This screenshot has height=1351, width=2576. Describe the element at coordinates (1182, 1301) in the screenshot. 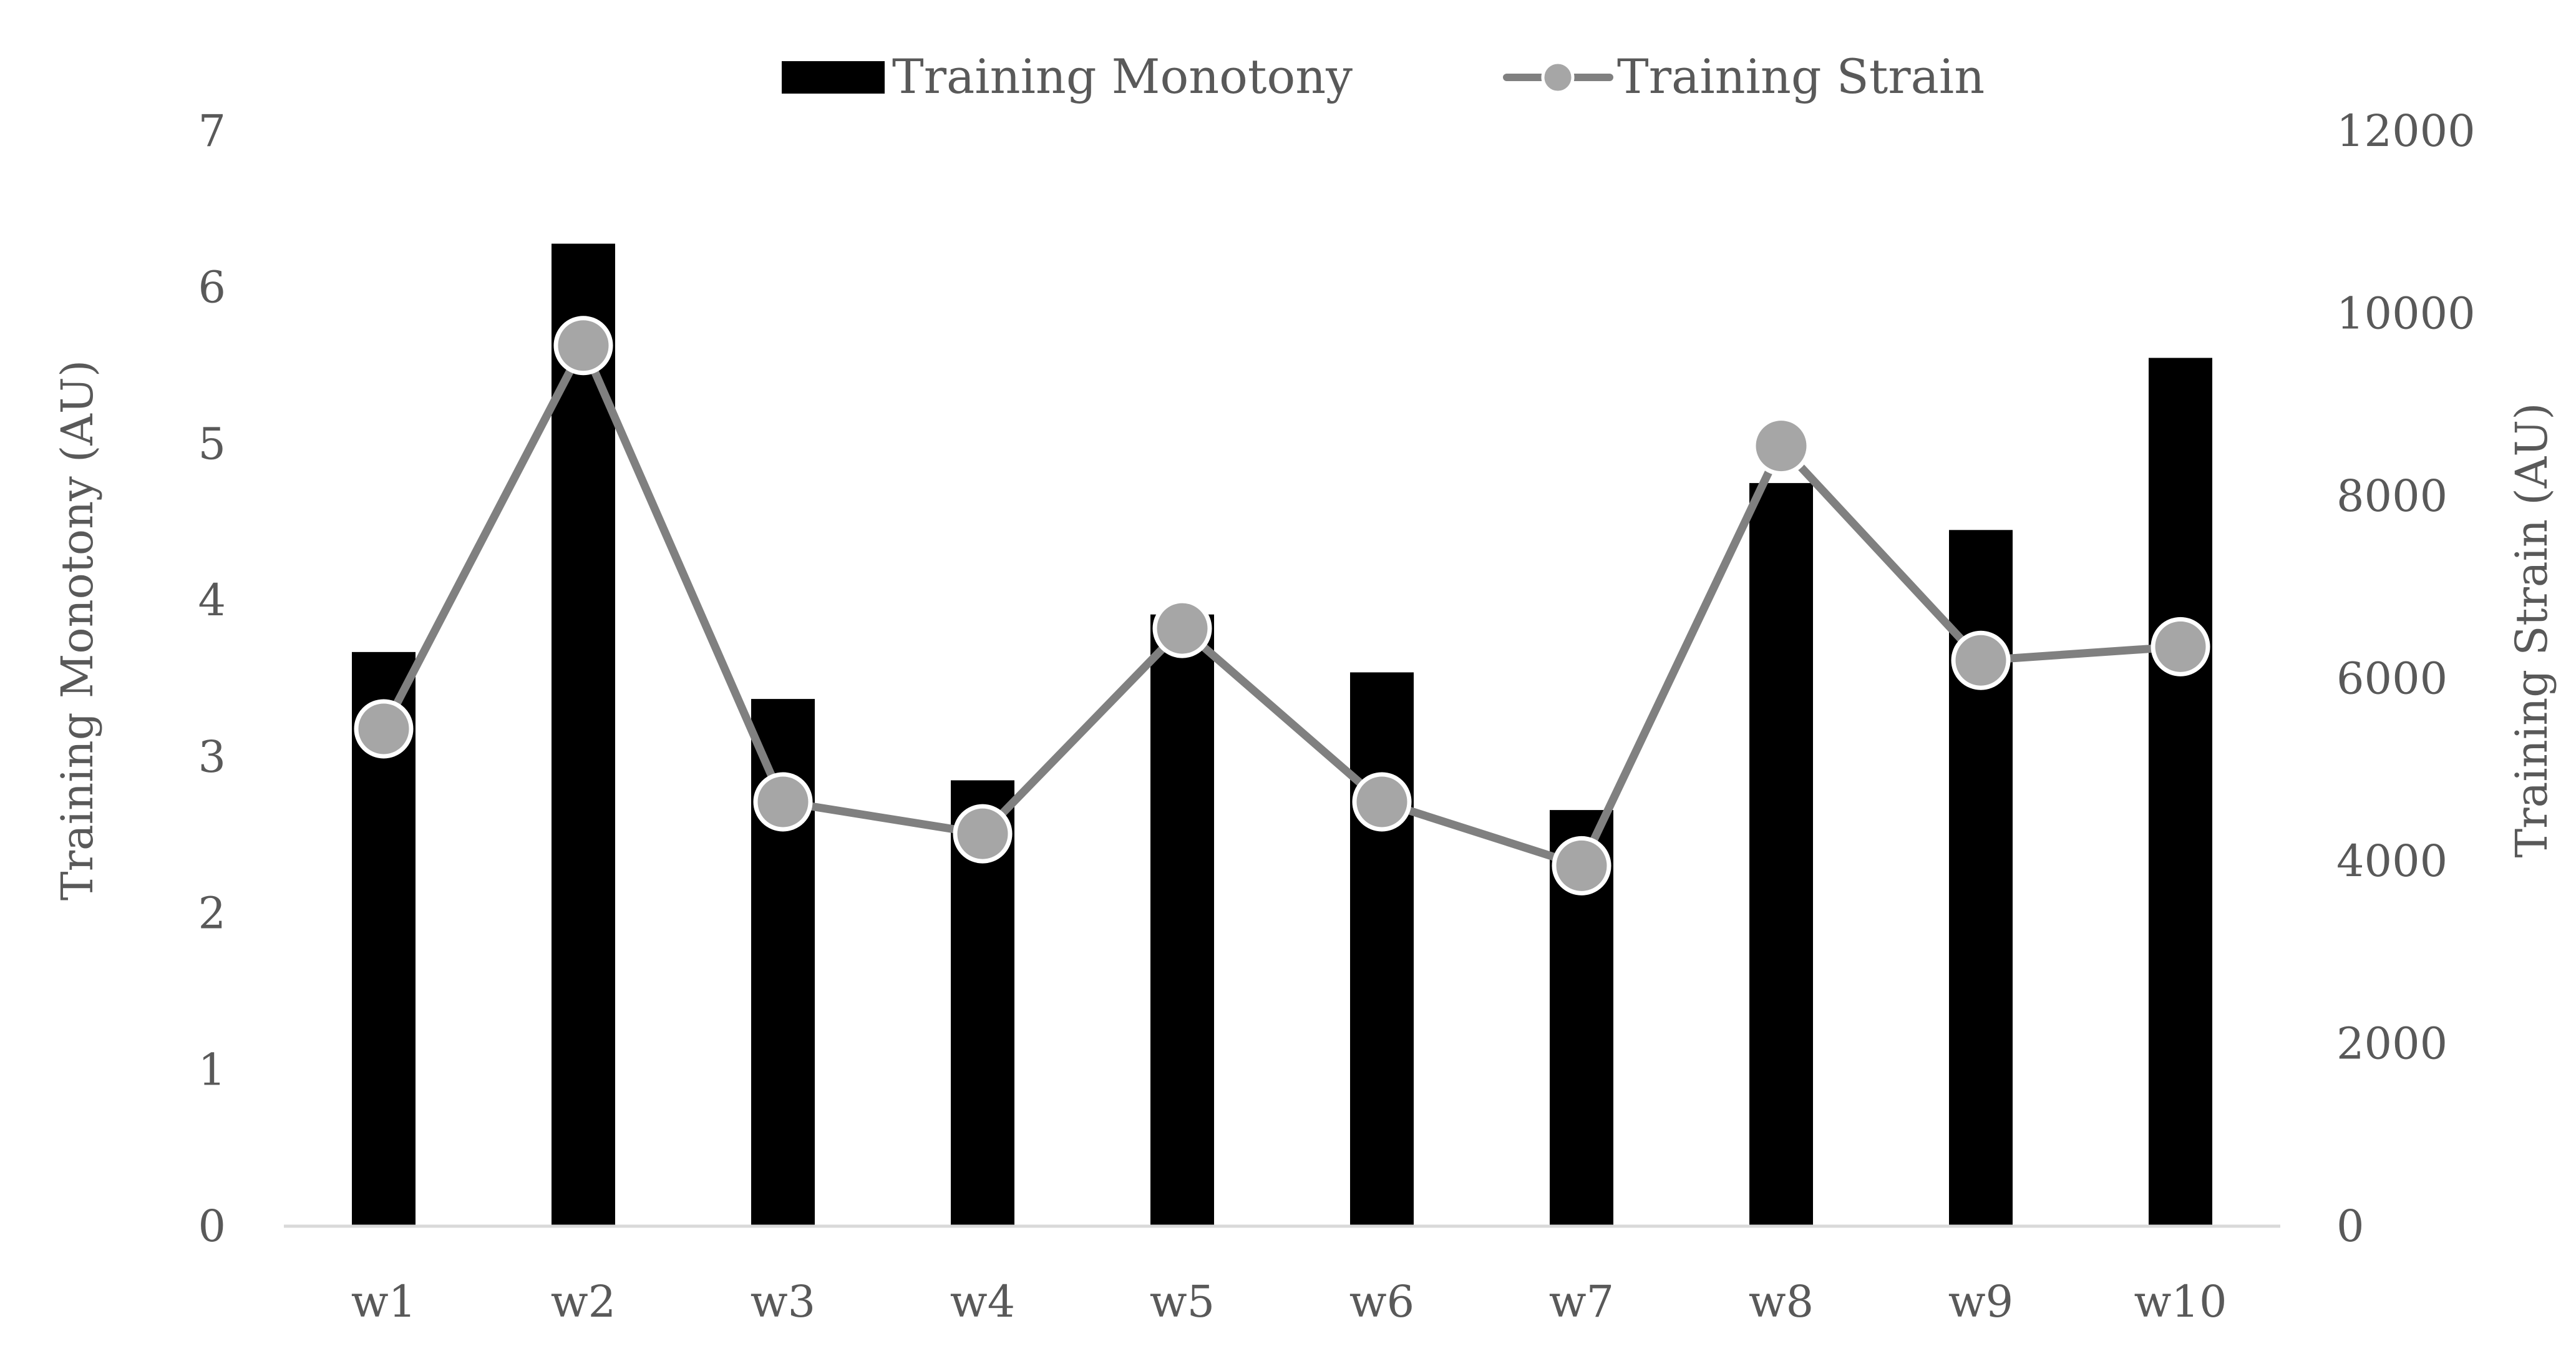

I see `x-tick-label: w5` at that location.